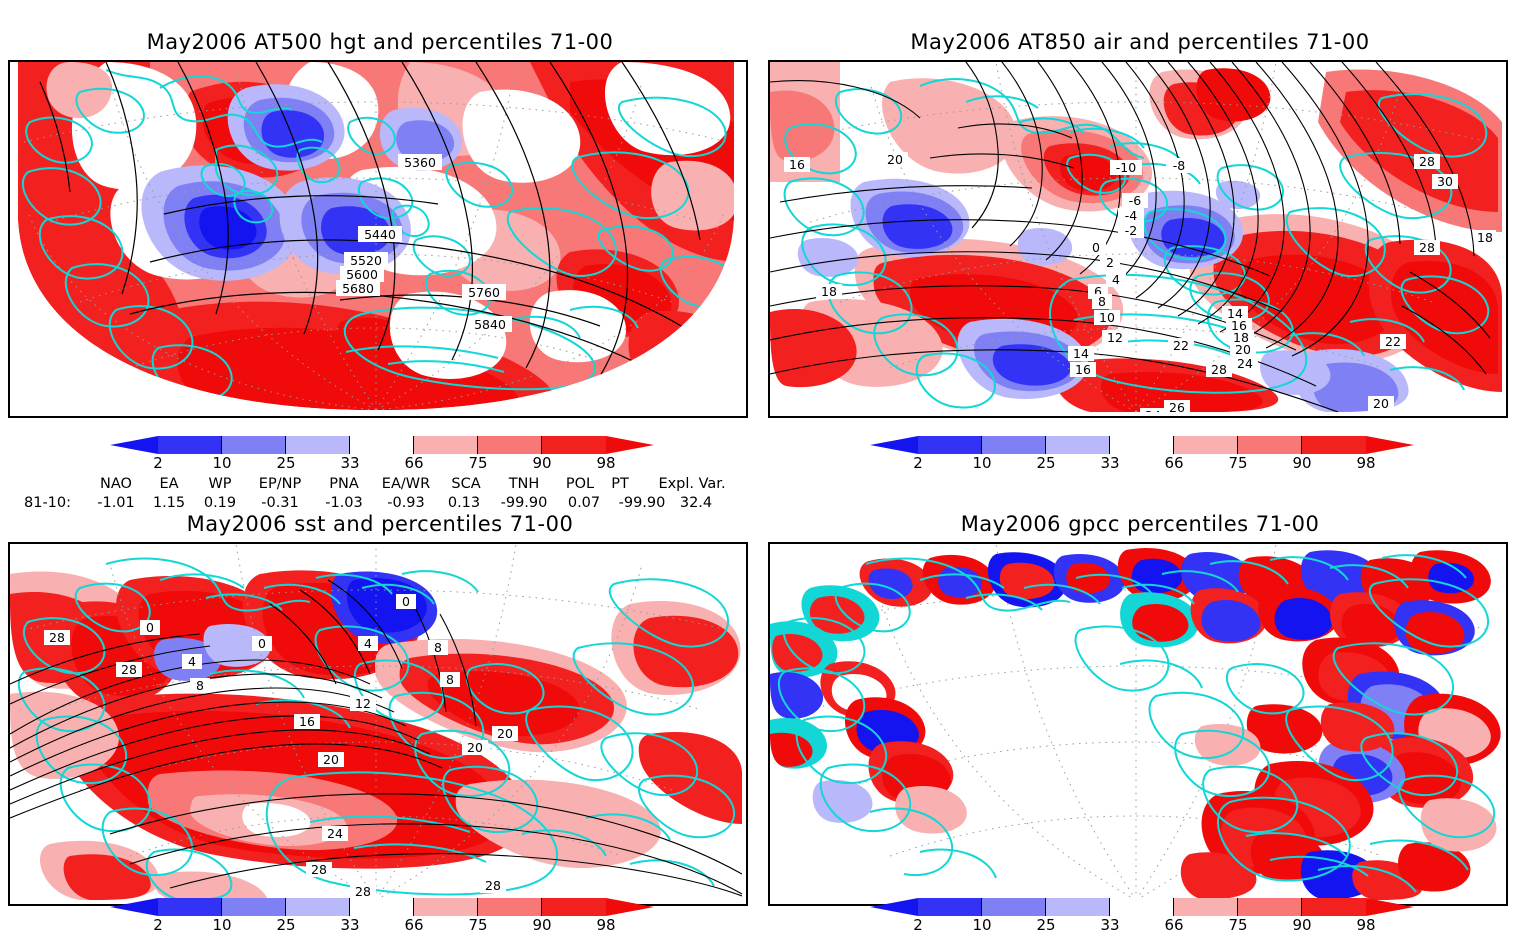 This screenshot has height=940, width=1520. I want to click on svg-text: 6, so click(1098, 291).